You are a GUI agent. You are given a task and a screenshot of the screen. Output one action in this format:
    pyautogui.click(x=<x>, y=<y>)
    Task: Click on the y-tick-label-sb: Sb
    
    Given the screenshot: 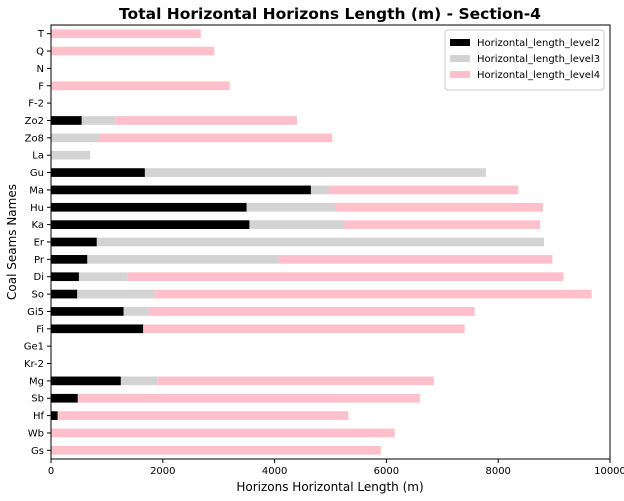 What is the action you would take?
    pyautogui.click(x=37, y=399)
    